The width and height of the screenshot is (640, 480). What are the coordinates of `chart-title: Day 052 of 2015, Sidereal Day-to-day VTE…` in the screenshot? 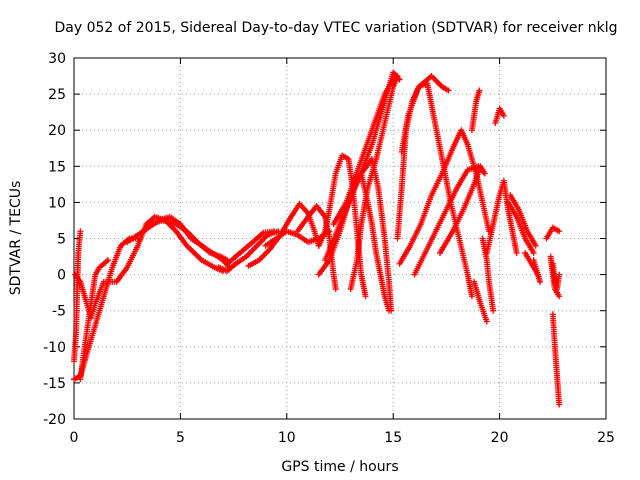 It's located at (336, 28).